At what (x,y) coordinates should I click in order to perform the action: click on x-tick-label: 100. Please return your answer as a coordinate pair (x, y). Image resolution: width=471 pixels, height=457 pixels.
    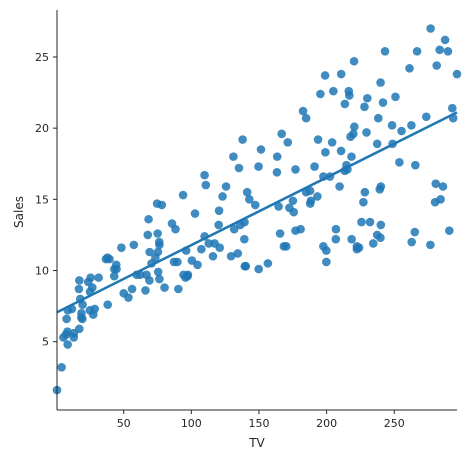
    Looking at the image, I should click on (191, 423).